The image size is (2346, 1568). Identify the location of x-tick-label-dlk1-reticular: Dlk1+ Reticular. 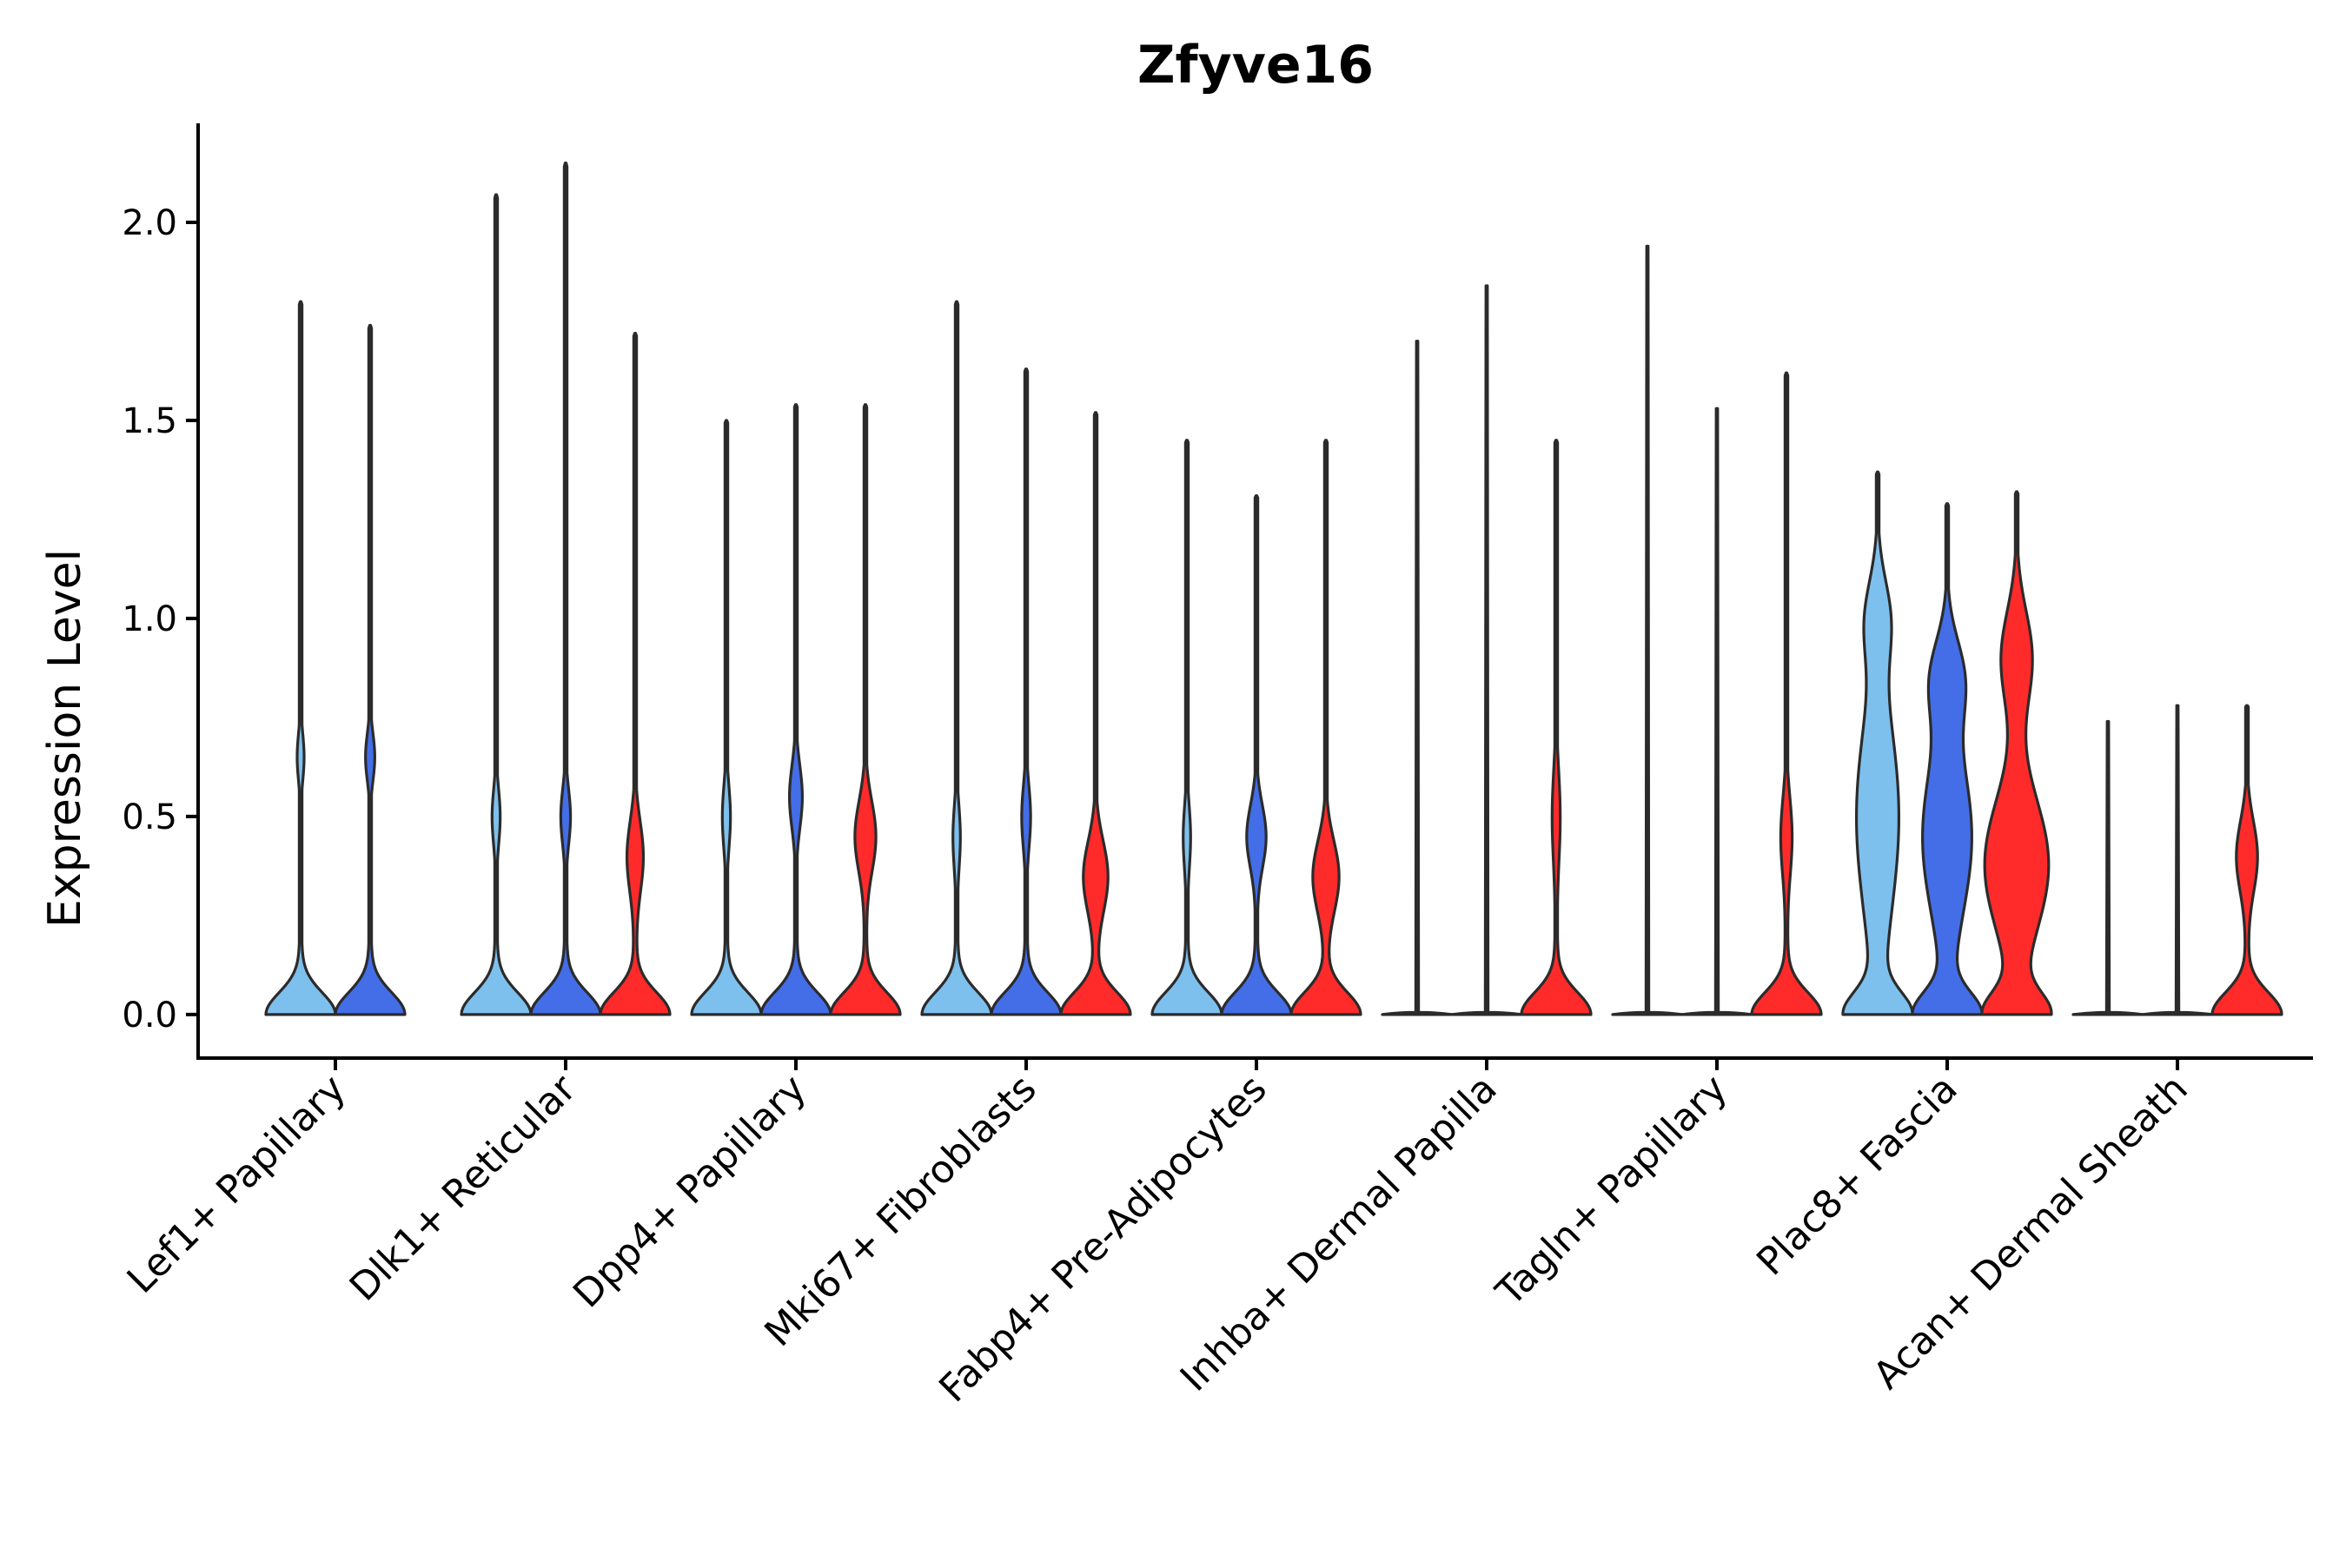
(464, 1188).